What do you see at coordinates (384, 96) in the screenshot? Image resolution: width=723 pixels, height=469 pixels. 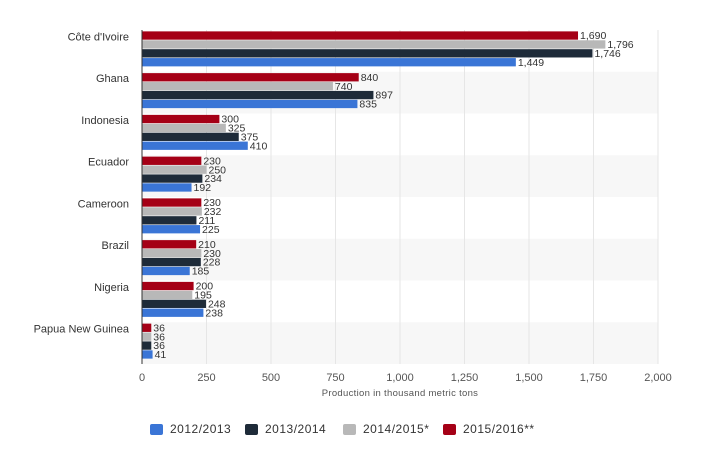 I see `value-label: 897` at bounding box center [384, 96].